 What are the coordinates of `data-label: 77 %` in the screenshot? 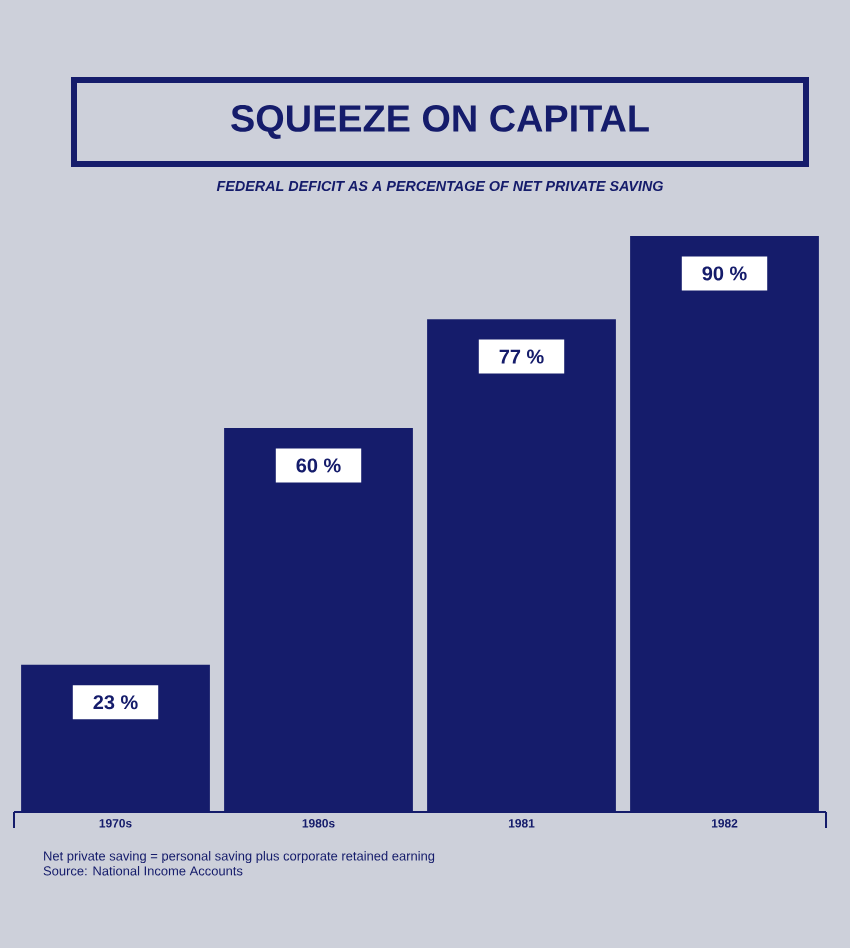 It's located at (521, 356).